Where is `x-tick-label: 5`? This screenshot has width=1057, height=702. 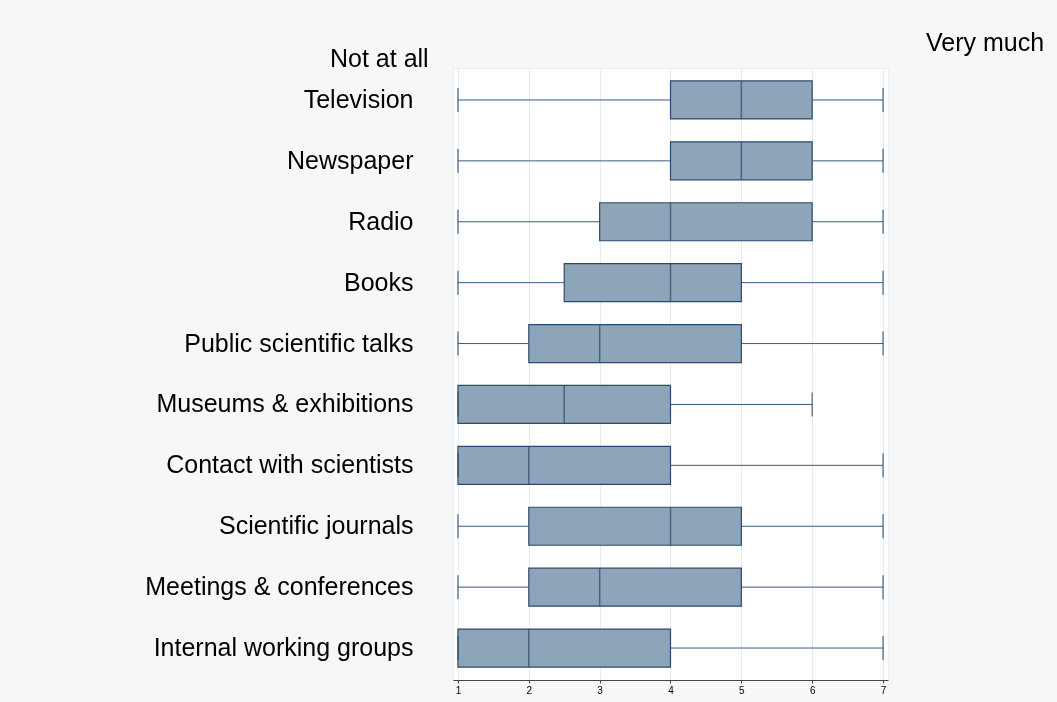 x-tick-label: 5 is located at coordinates (742, 690).